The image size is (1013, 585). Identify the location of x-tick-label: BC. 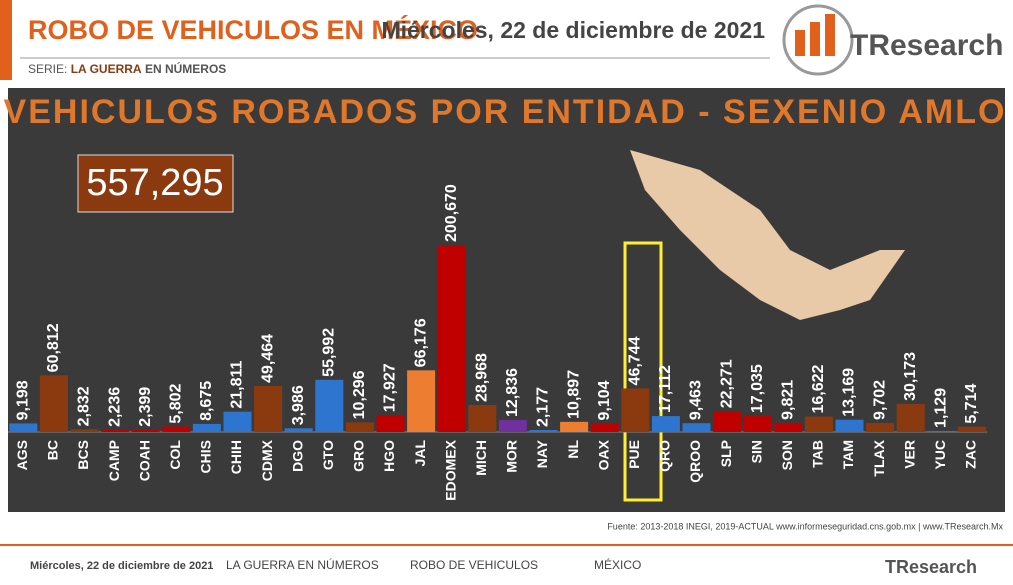
(53, 450).